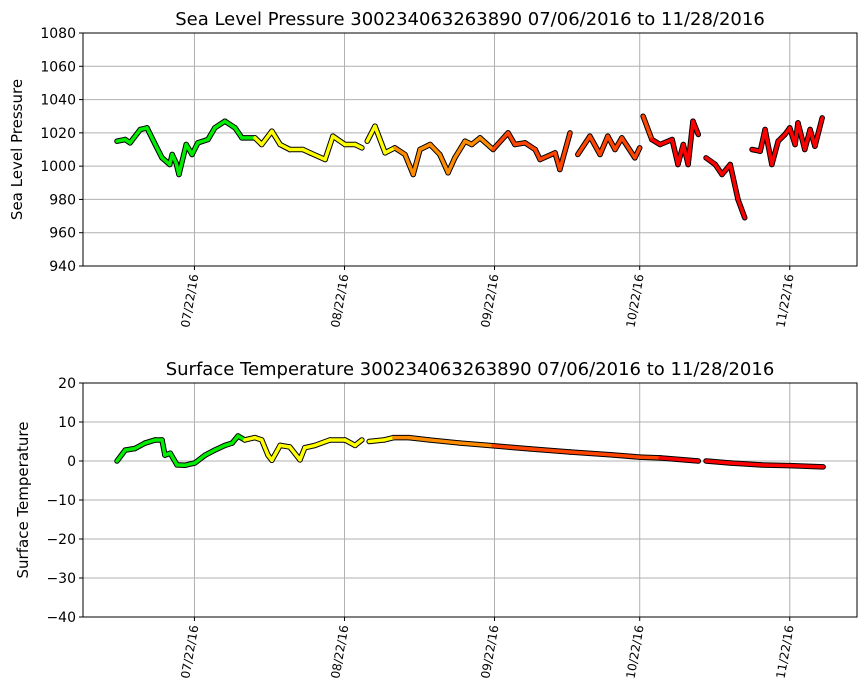 The image size is (867, 700). I want to click on x-tick-label: 09/22/16, so click(489, 301).